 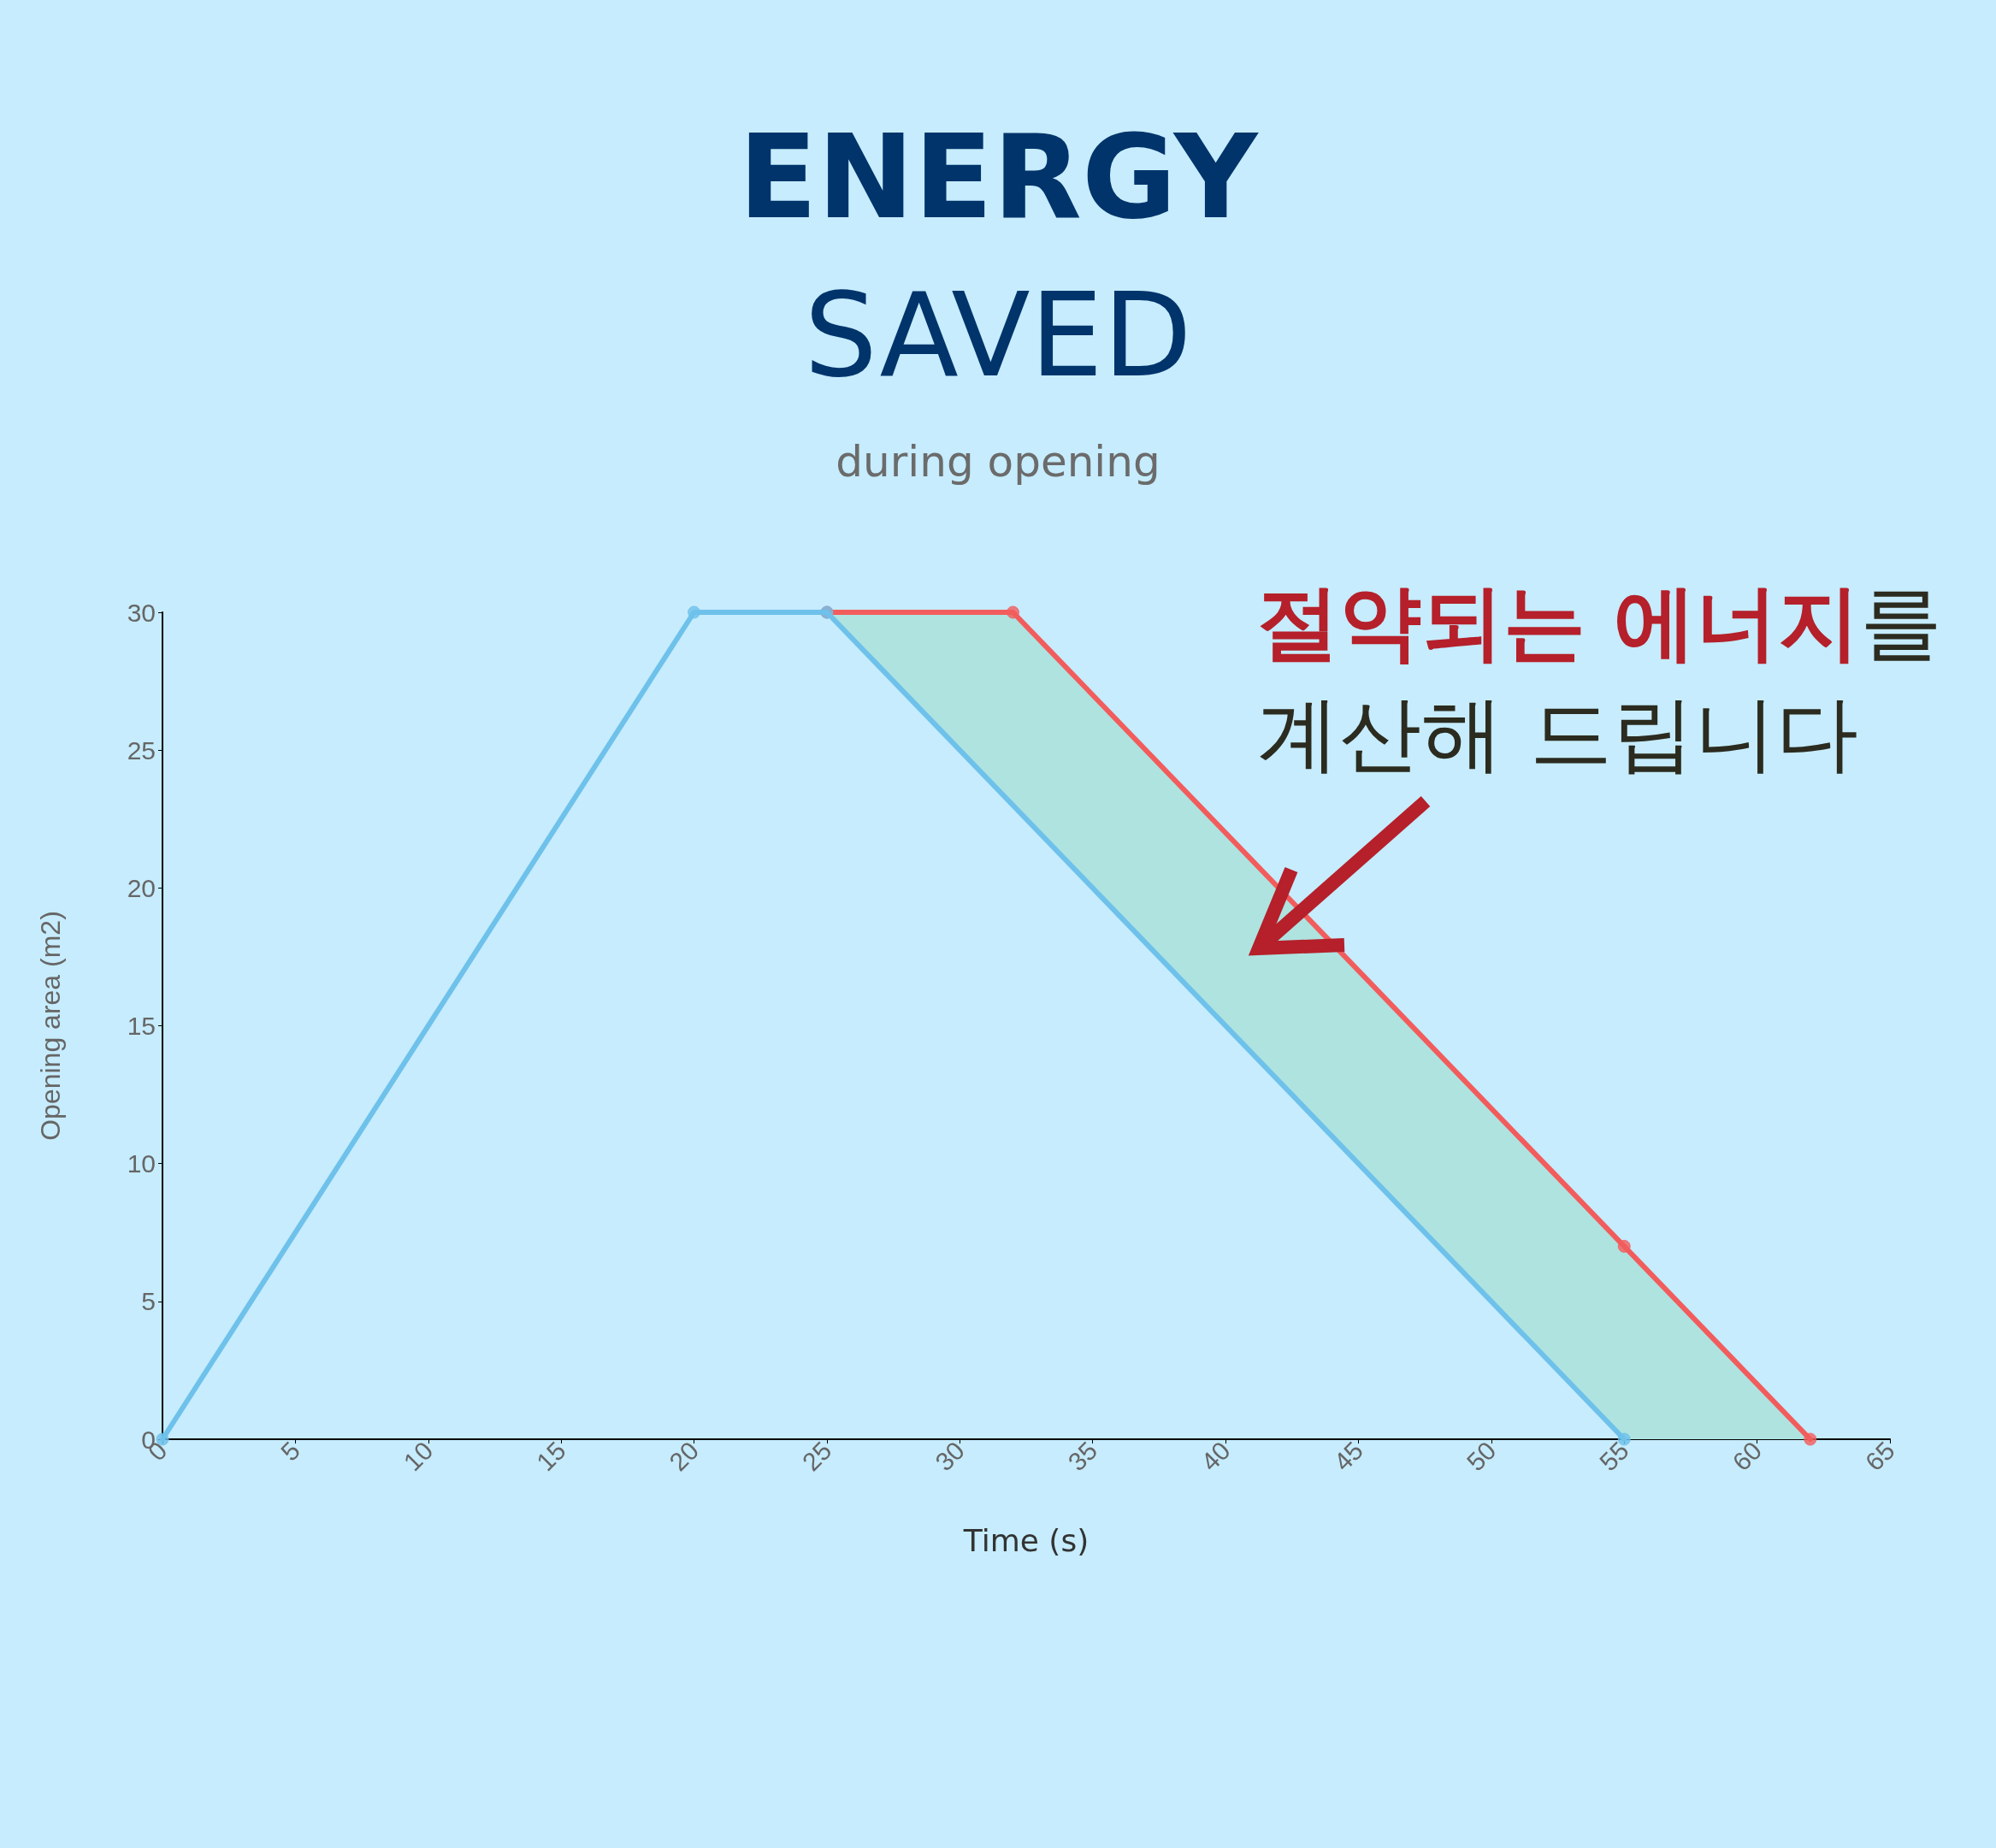 What do you see at coordinates (950, 1456) in the screenshot?
I see `x-tick-label: 30` at bounding box center [950, 1456].